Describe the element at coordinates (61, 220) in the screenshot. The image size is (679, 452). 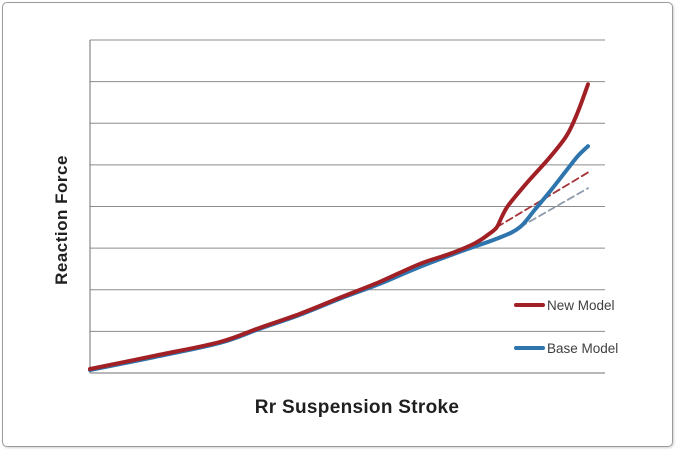
I see `y-axis-title: Reaction Force` at that location.